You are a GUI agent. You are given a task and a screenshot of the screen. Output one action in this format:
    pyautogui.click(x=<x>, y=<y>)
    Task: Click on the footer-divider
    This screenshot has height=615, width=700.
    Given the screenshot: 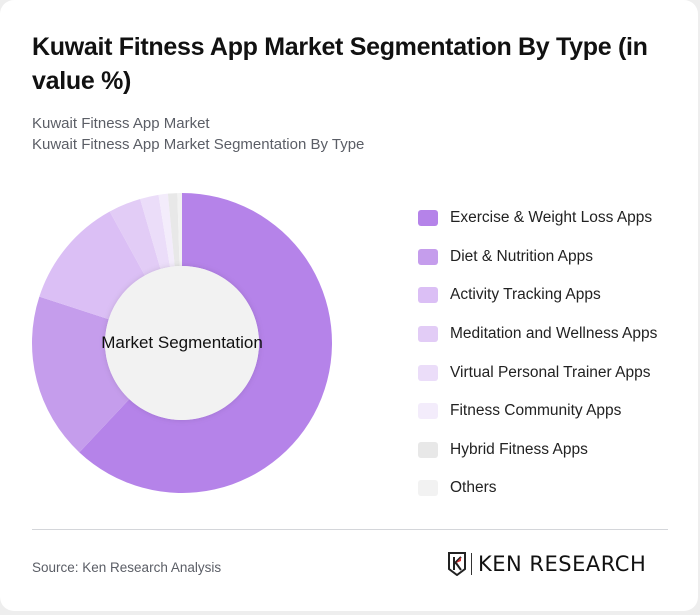 What is the action you would take?
    pyautogui.click(x=350, y=529)
    